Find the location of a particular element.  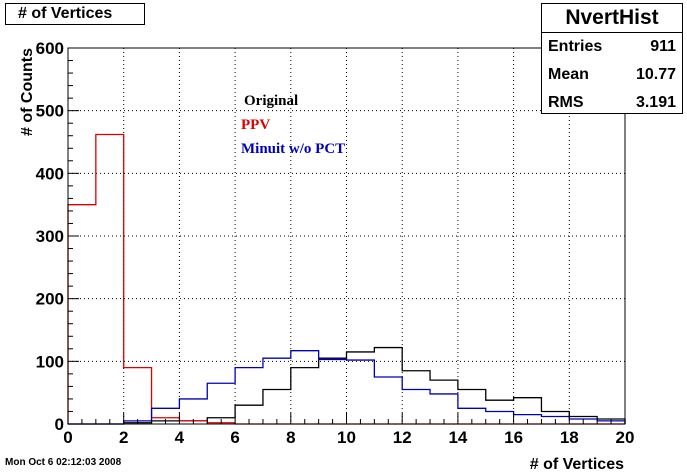

x-tick-label: 14 is located at coordinates (457, 437).